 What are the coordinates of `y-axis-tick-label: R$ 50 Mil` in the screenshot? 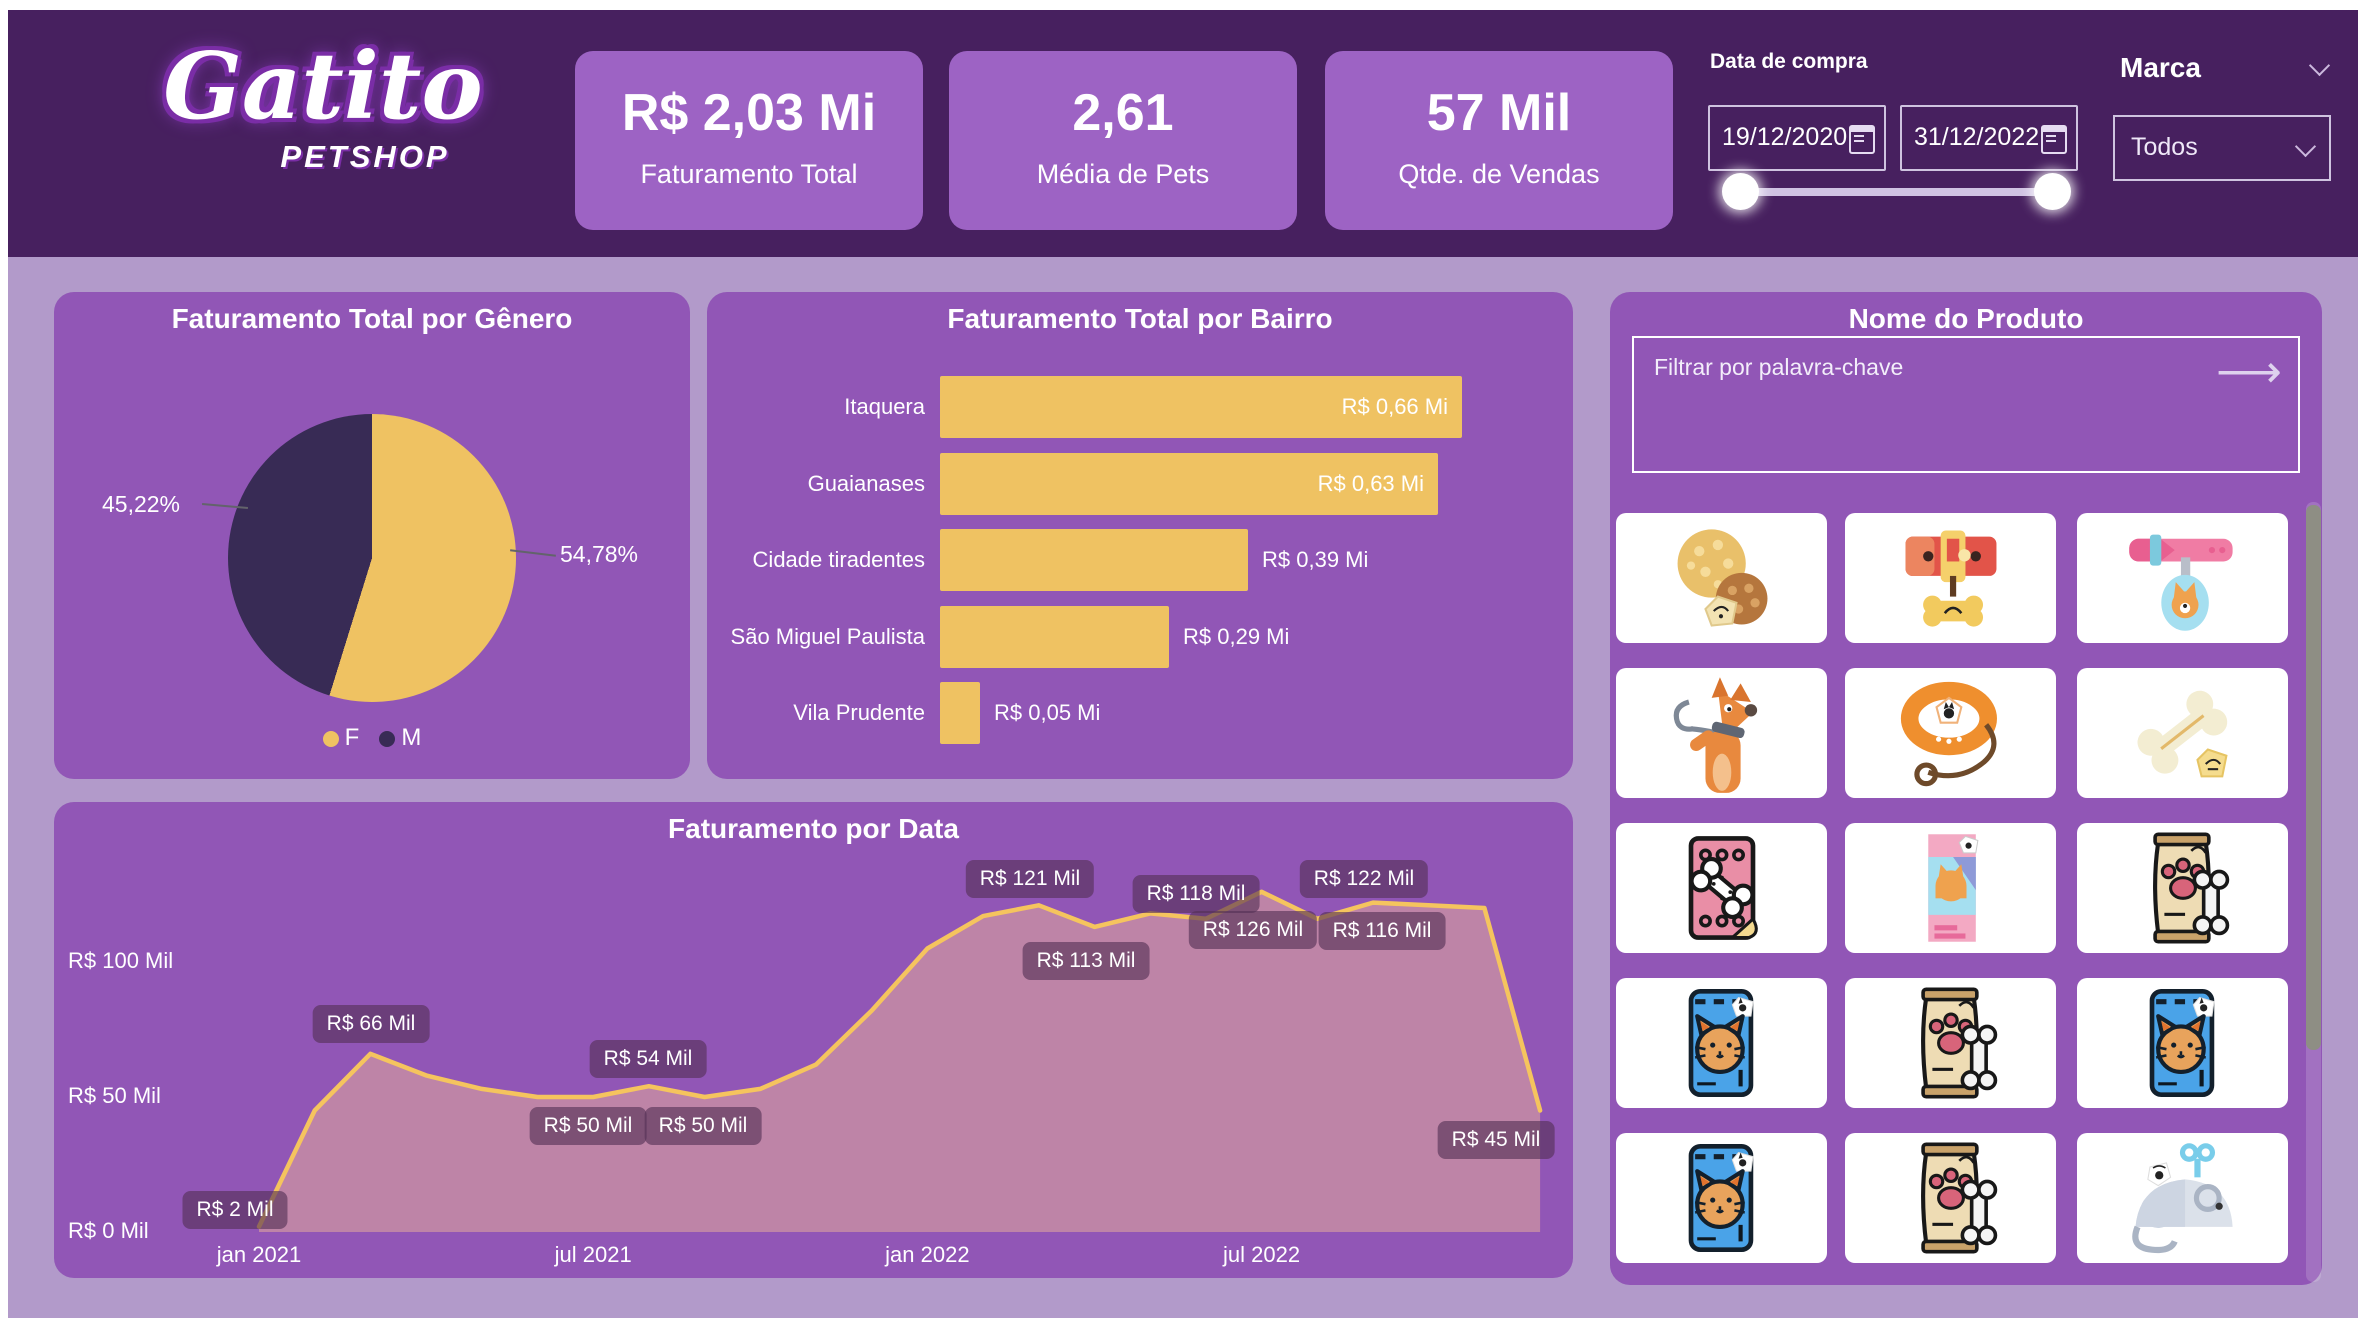 It's located at (114, 1095).